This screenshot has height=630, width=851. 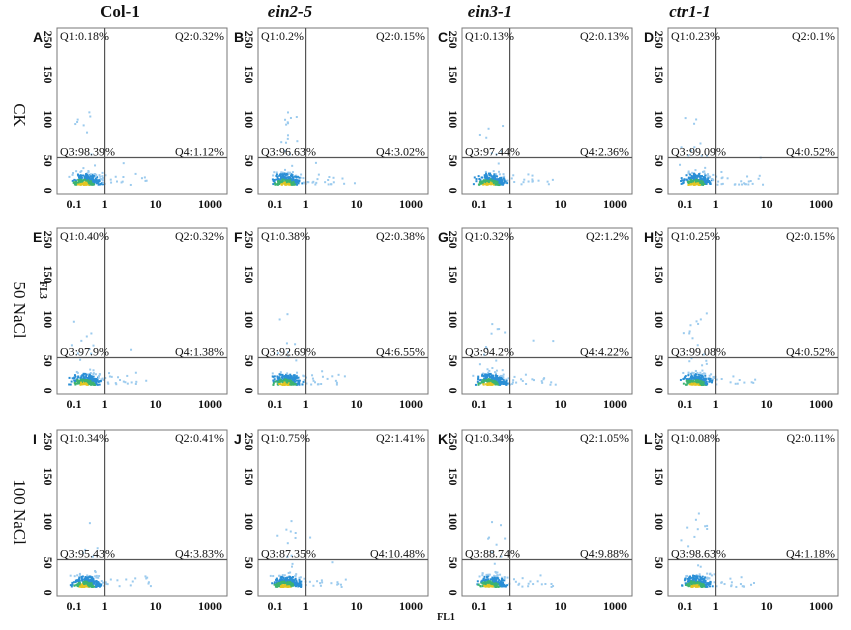 What do you see at coordinates (698, 351) in the screenshot?
I see `quadrant-label: Q3:99.08%` at bounding box center [698, 351].